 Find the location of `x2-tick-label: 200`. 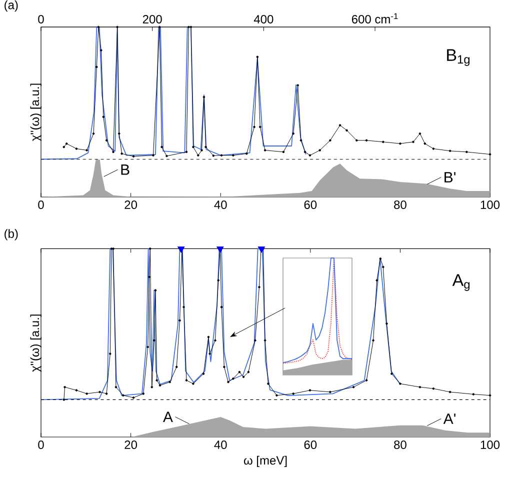

x2-tick-label: 200 is located at coordinates (152, 19).